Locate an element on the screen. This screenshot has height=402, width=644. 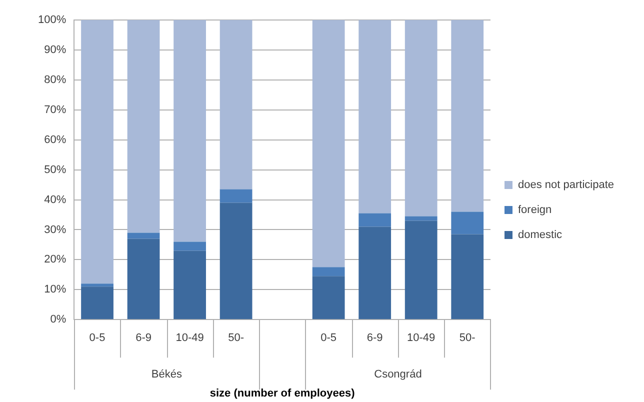
y-tick-label: 100% is located at coordinates (52, 20).